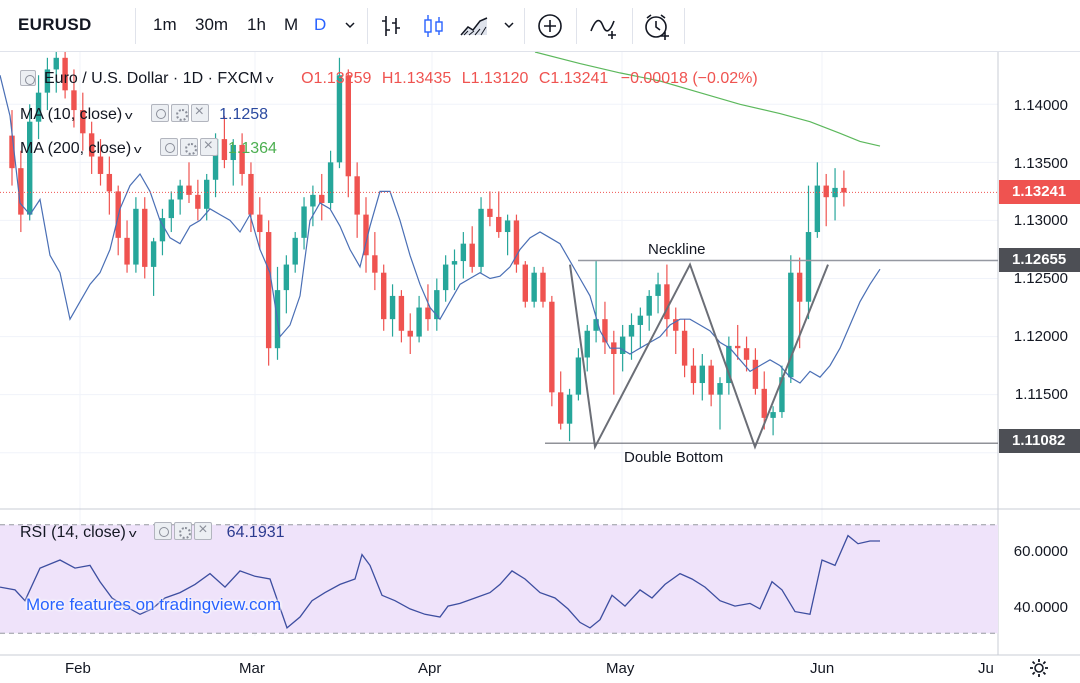 This screenshot has height=683, width=1080. I want to click on rsi-value: 64.1931, so click(255, 532).